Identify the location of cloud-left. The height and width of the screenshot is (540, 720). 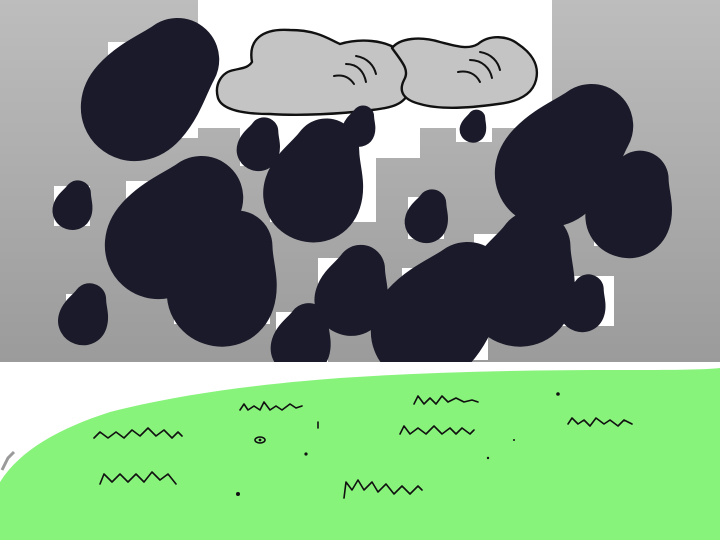
(314, 72).